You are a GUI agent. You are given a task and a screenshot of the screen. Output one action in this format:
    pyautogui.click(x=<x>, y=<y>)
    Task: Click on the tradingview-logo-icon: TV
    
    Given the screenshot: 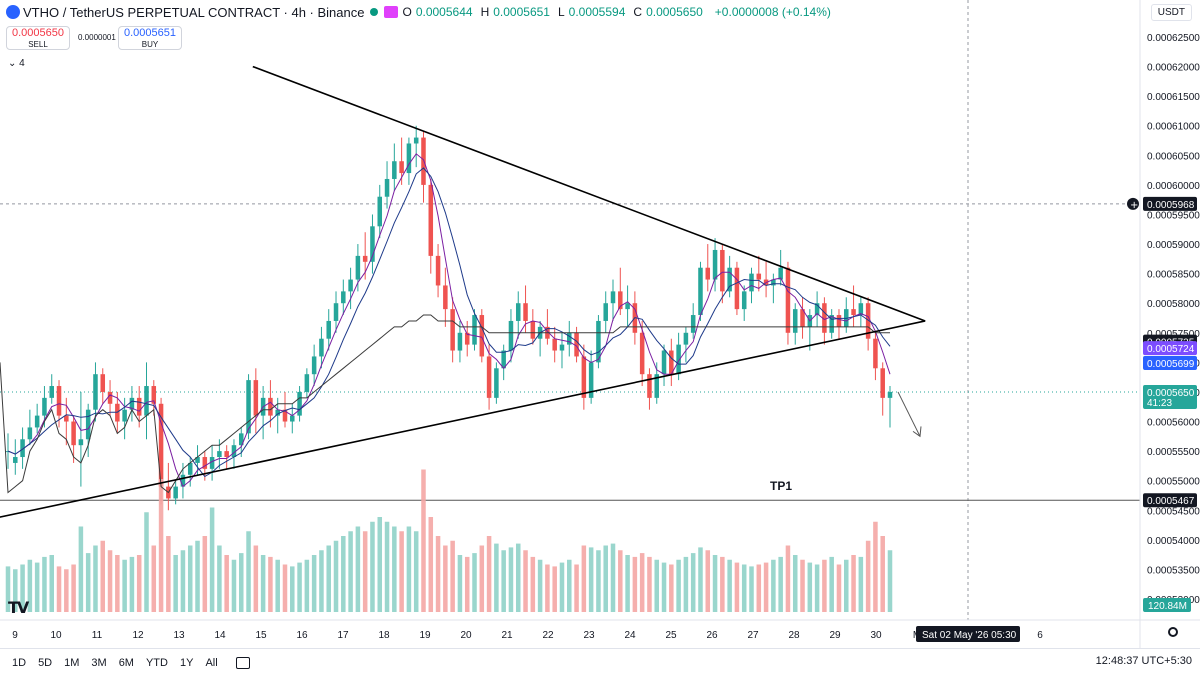 What is the action you would take?
    pyautogui.click(x=18, y=607)
    